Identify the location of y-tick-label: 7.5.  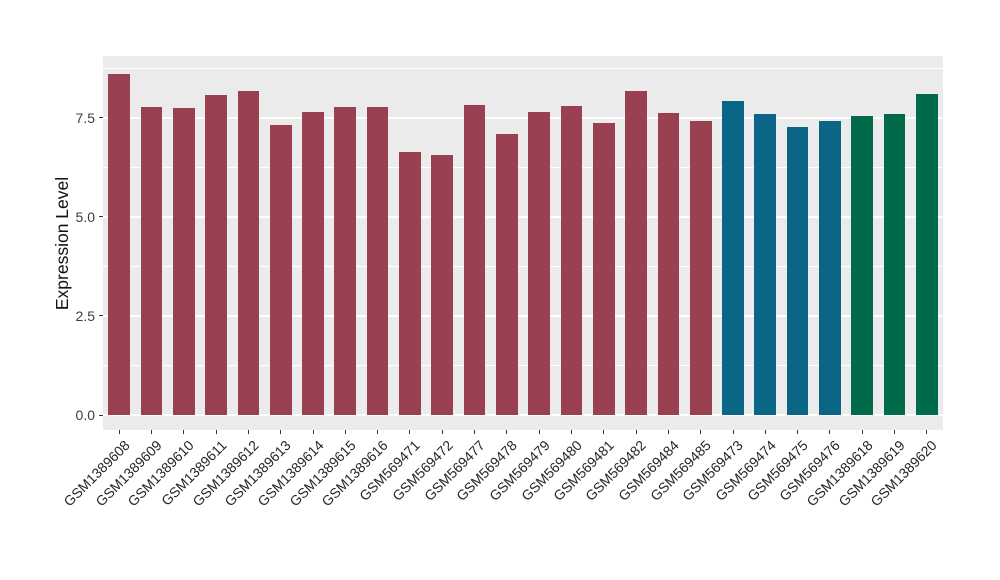
(85, 117).